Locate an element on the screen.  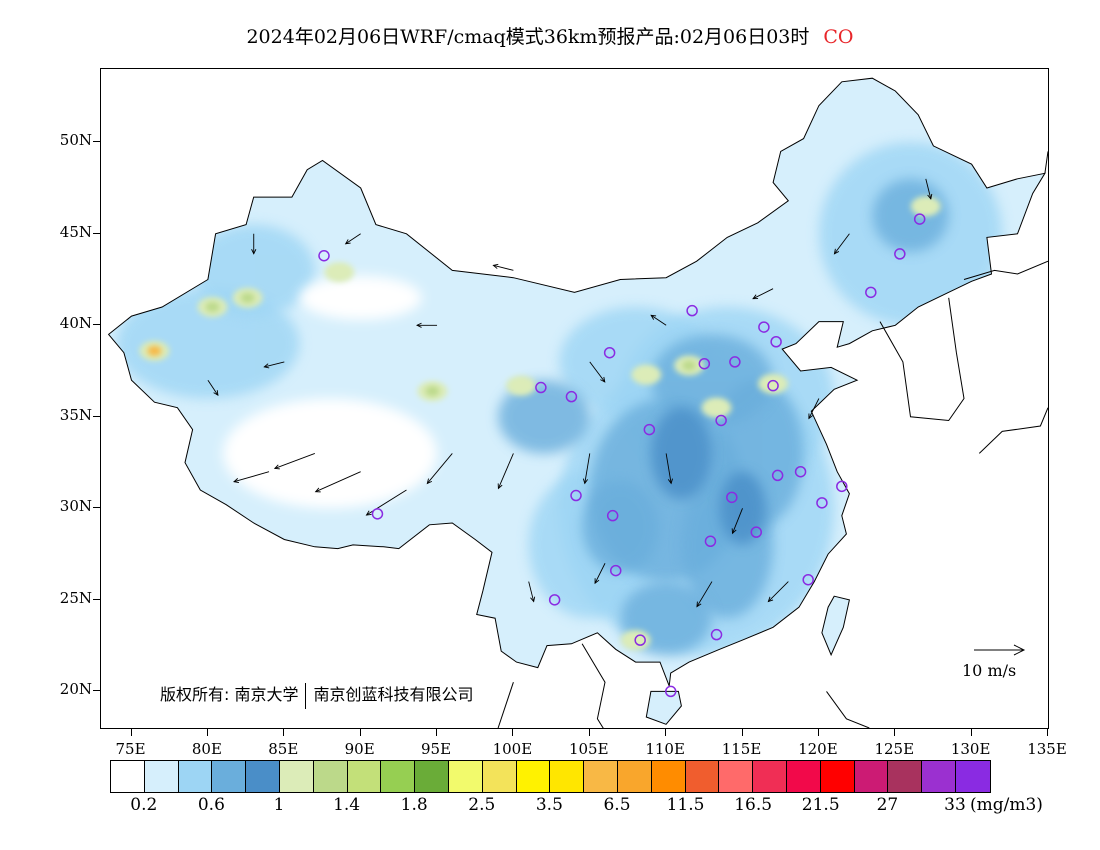
map-title-species: CO is located at coordinates (838, 37).